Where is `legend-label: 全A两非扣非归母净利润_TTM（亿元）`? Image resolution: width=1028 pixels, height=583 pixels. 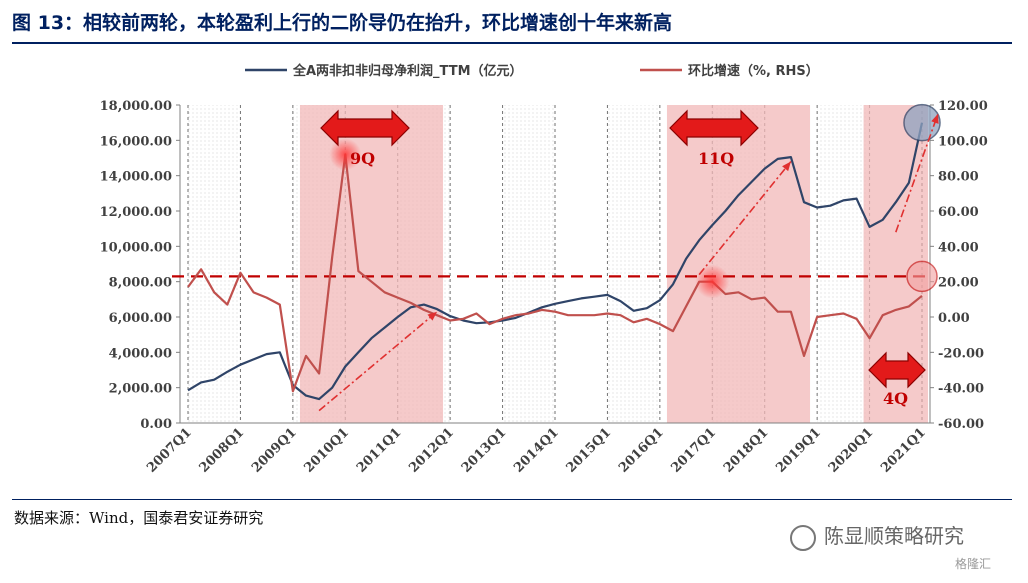
legend-label: 全A两非扣非归母净利润_TTM（亿元） is located at coordinates (407, 71).